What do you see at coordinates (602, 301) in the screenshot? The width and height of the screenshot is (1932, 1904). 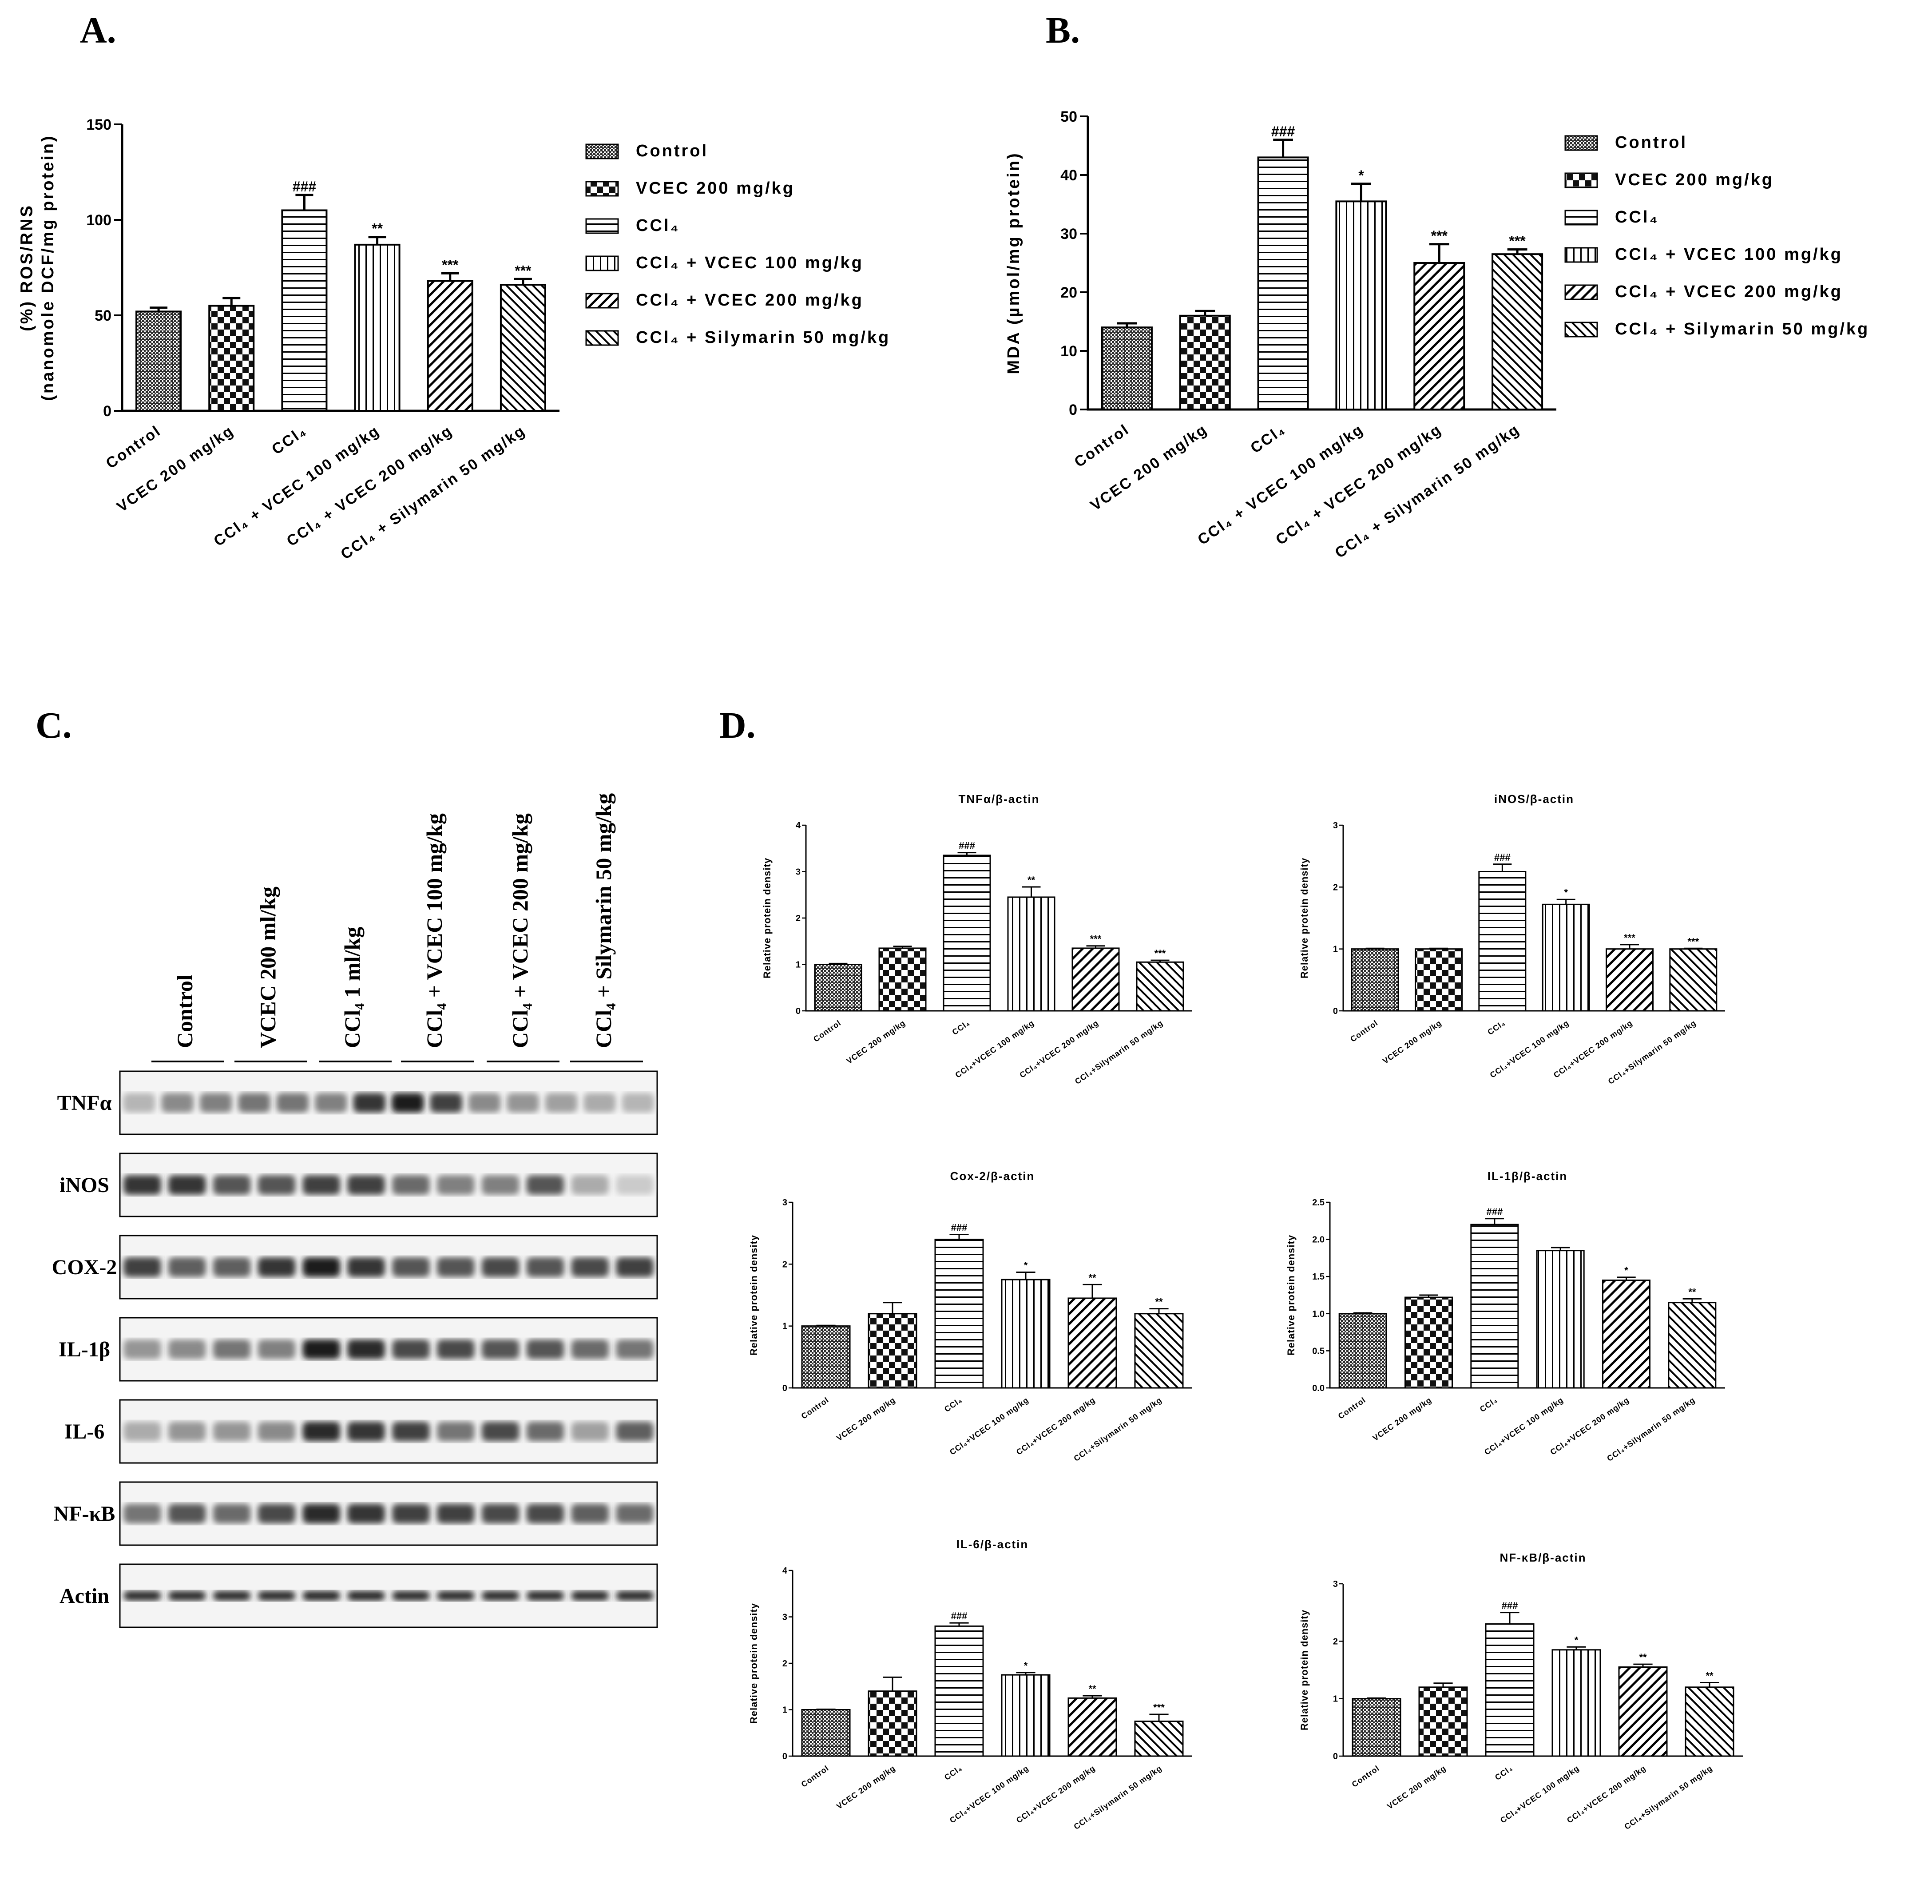 I see `legend-swatch` at bounding box center [602, 301].